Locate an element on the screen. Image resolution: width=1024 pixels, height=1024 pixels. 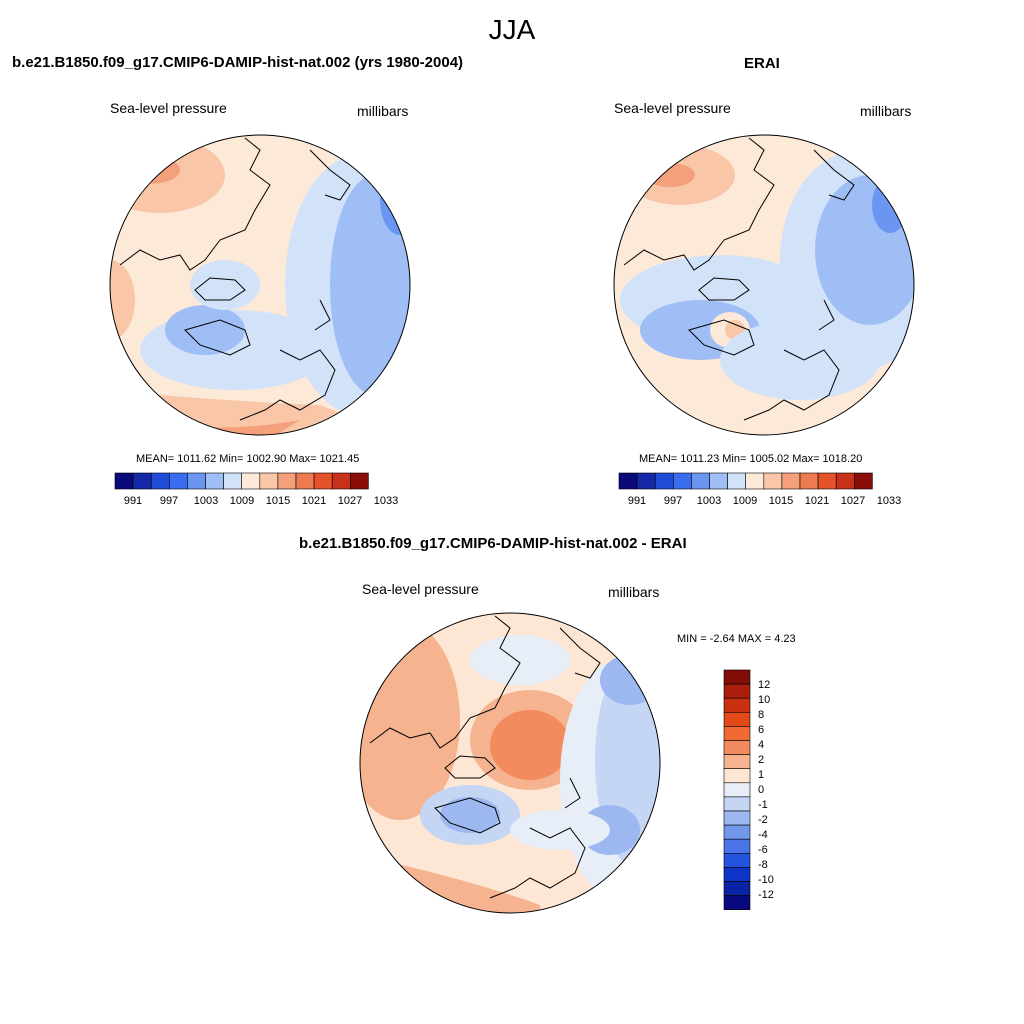
obs-units-label: millibars is located at coordinates (886, 111).